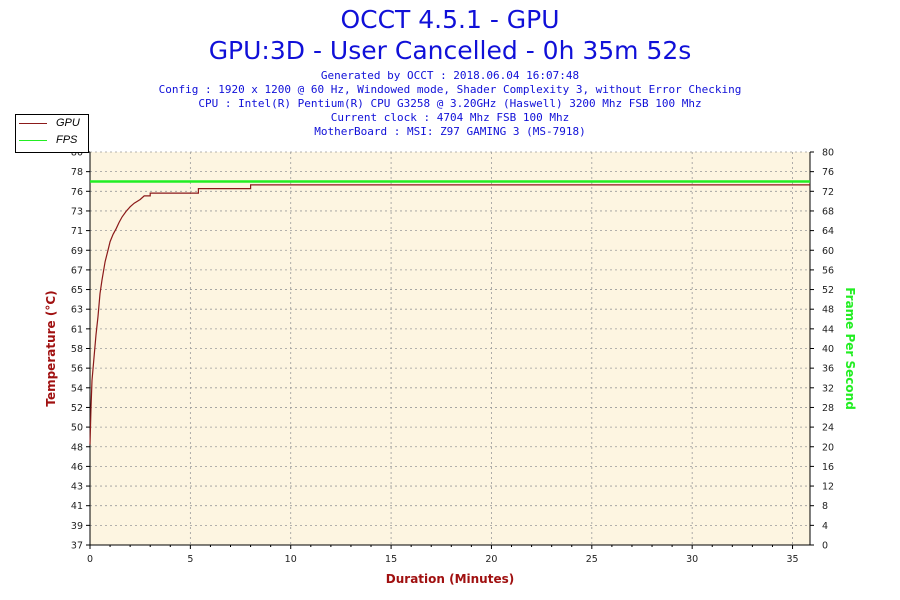 The height and width of the screenshot is (600, 900). I want to click on y2-tick-label: 20, so click(828, 447).